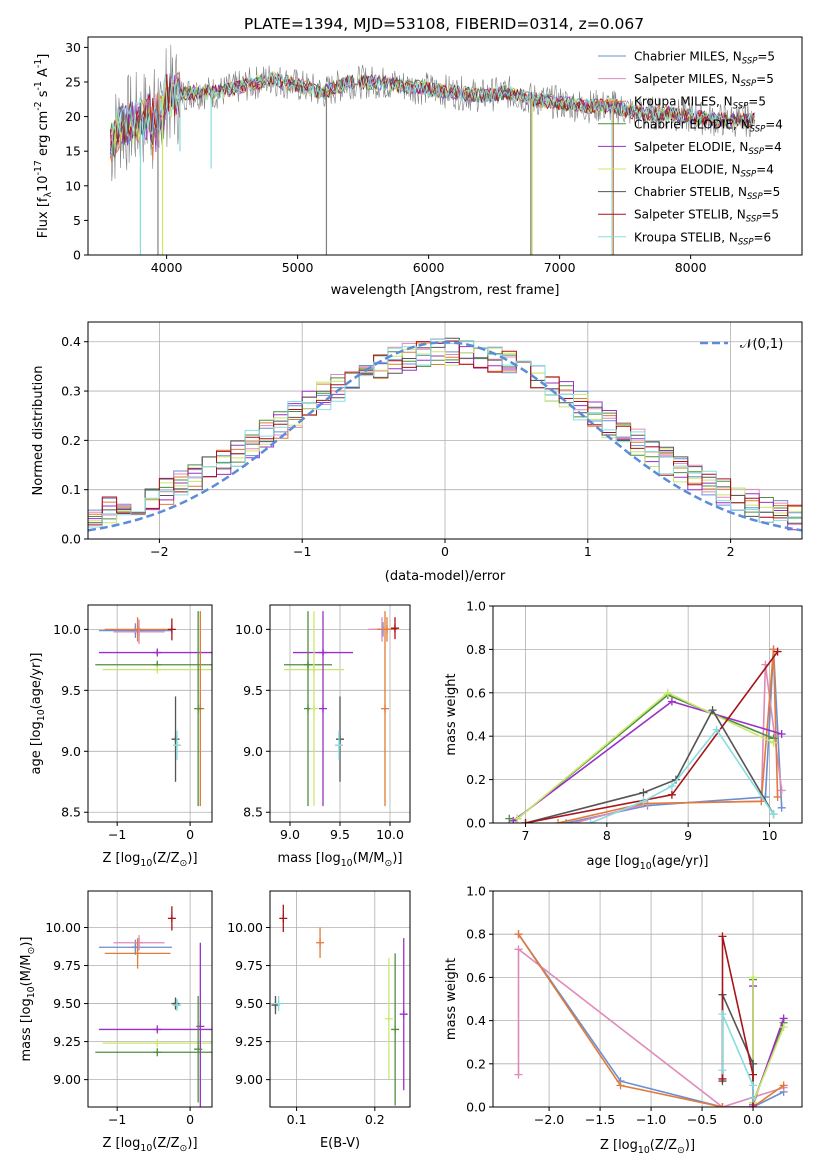 Image resolution: width=819 pixels, height=1170 pixels. Describe the element at coordinates (290, 834) in the screenshot. I see `x-tick-label: 9.0` at that location.